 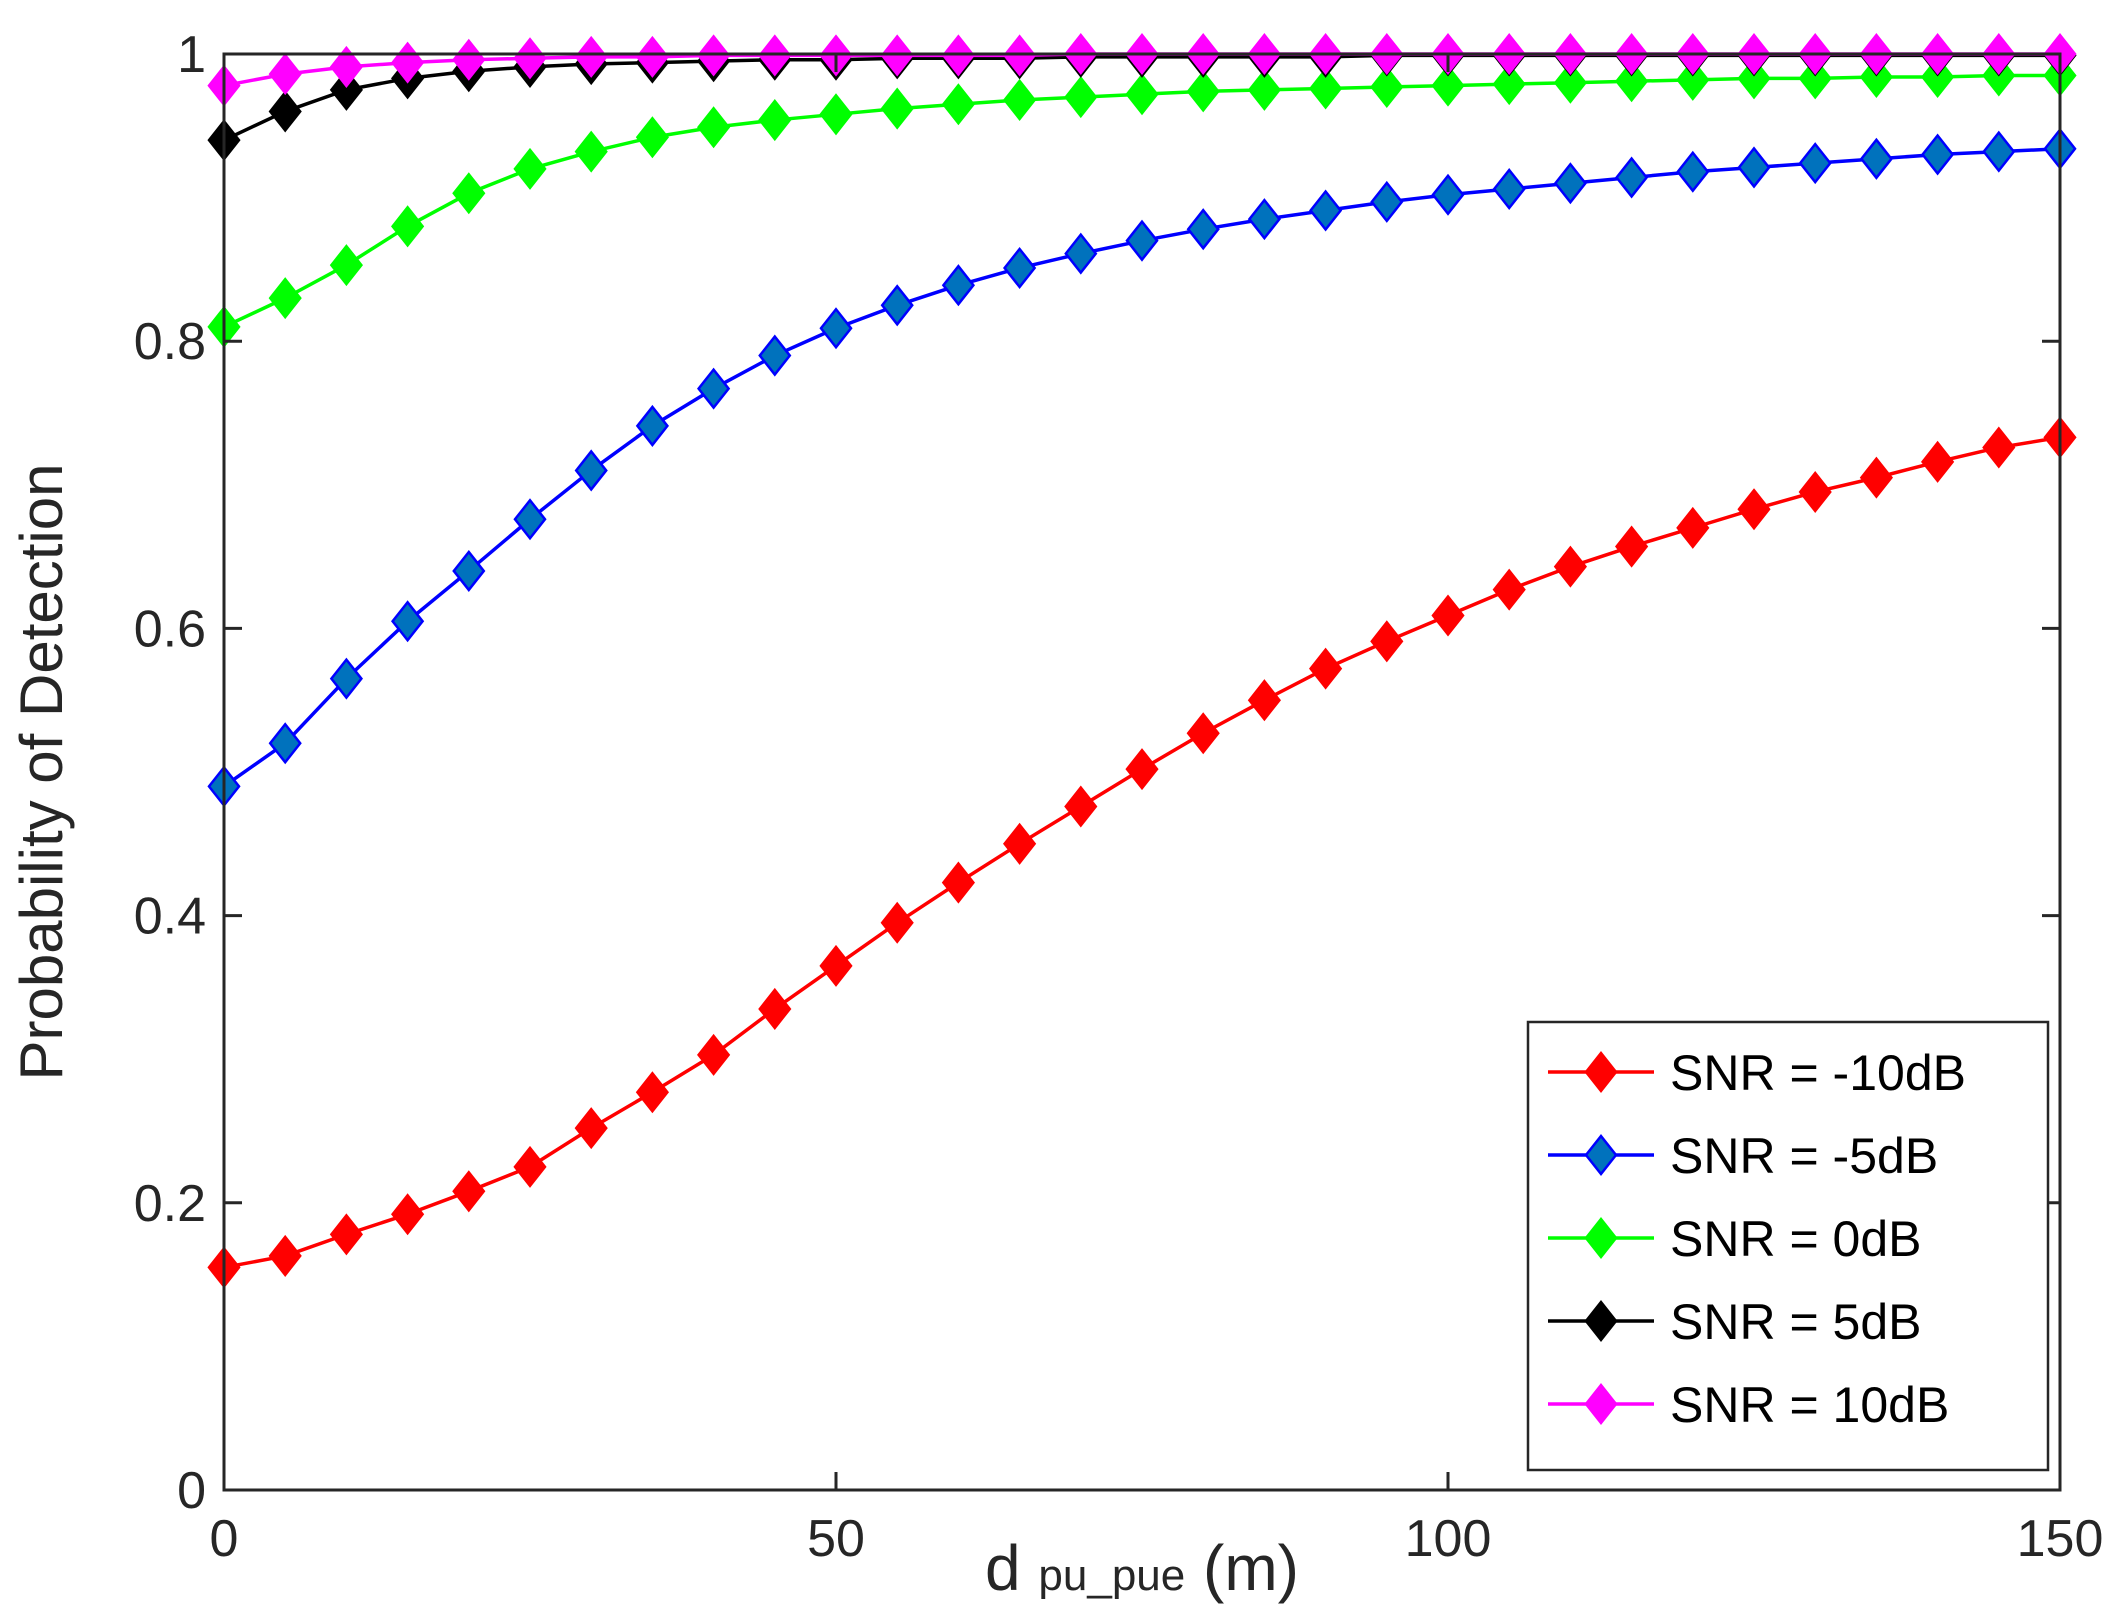 I want to click on legend-entry: SNR = 10dB, so click(x=1748, y=1405).